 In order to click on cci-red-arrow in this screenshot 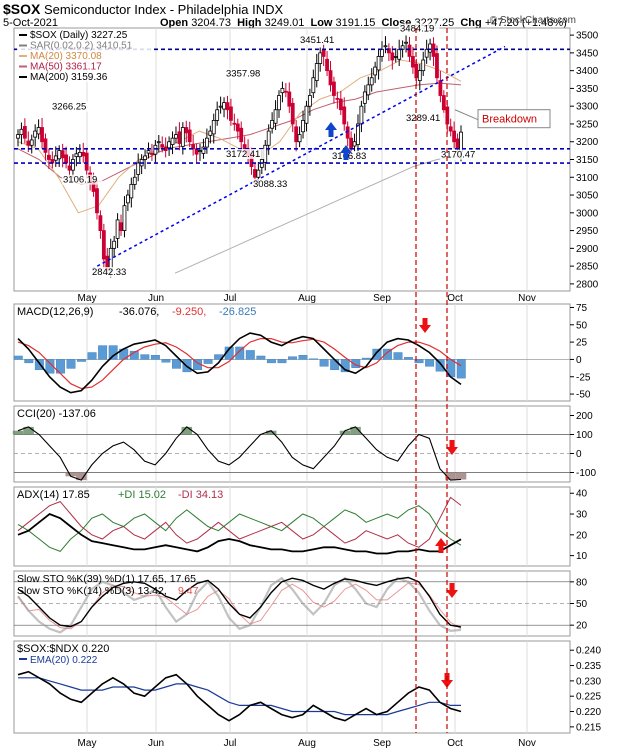, I will do `click(452, 447)`.